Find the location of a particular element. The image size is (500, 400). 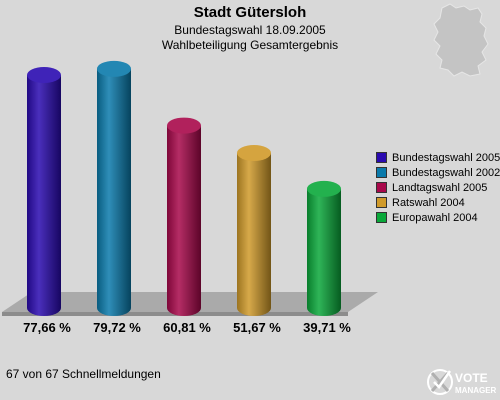

logo-mark-icon is located at coordinates (440, 382).